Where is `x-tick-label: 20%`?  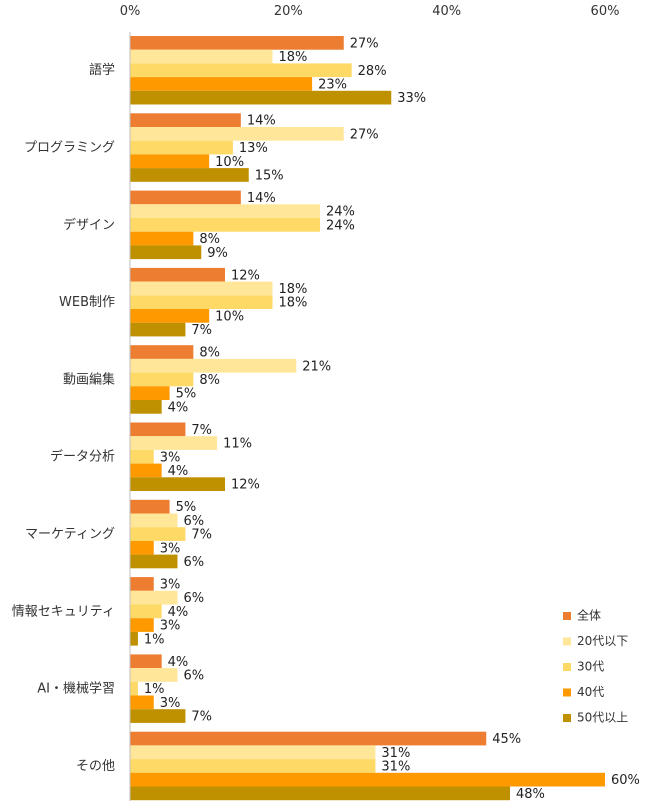 x-tick-label: 20% is located at coordinates (288, 11).